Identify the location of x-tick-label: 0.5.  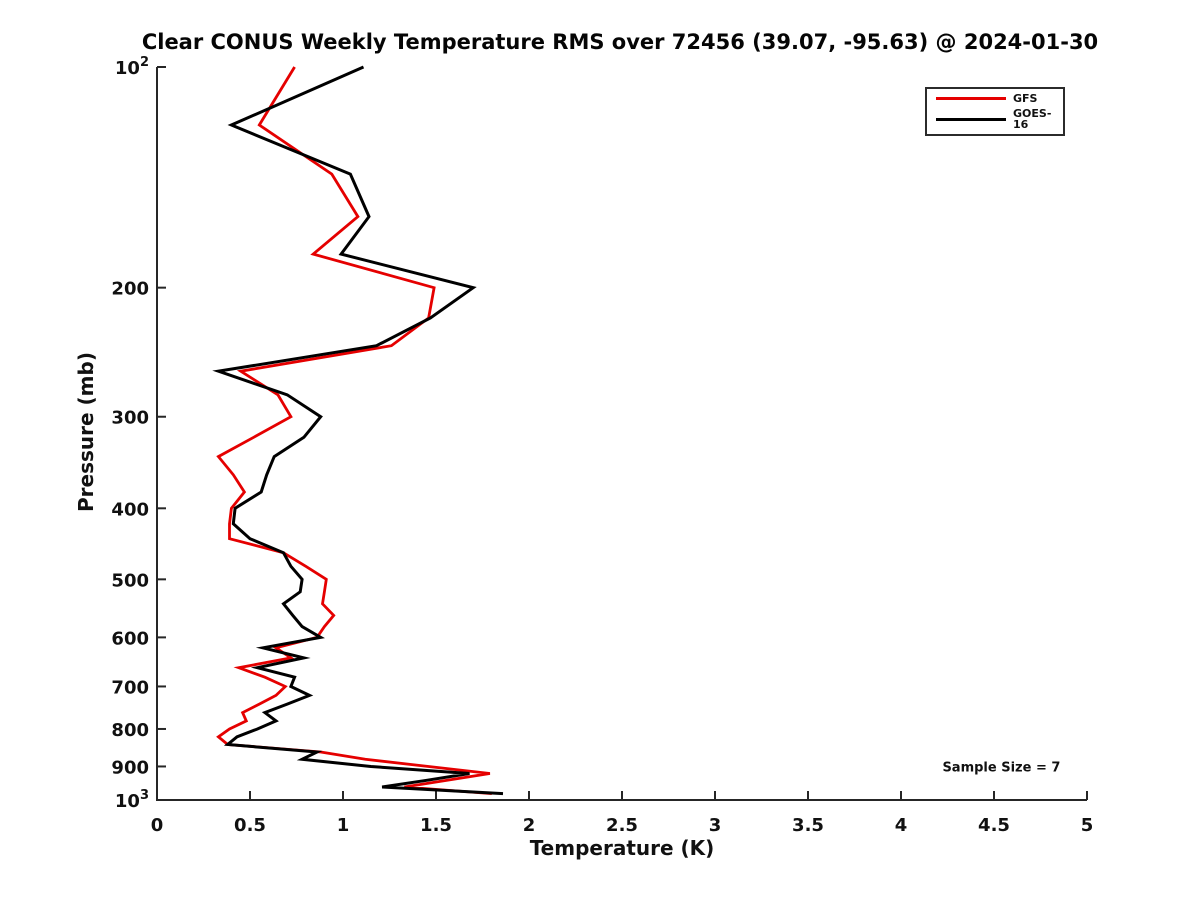
(250, 825).